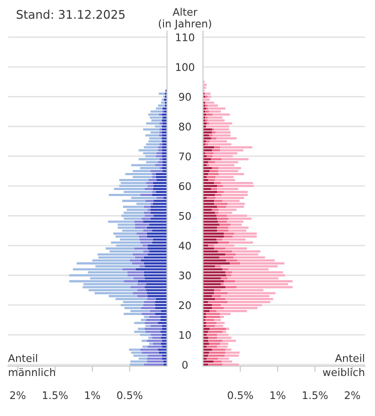 The height and width of the screenshot is (416, 375). Describe the element at coordinates (185, 364) in the screenshot. I see `y-tick-label: 0` at that location.